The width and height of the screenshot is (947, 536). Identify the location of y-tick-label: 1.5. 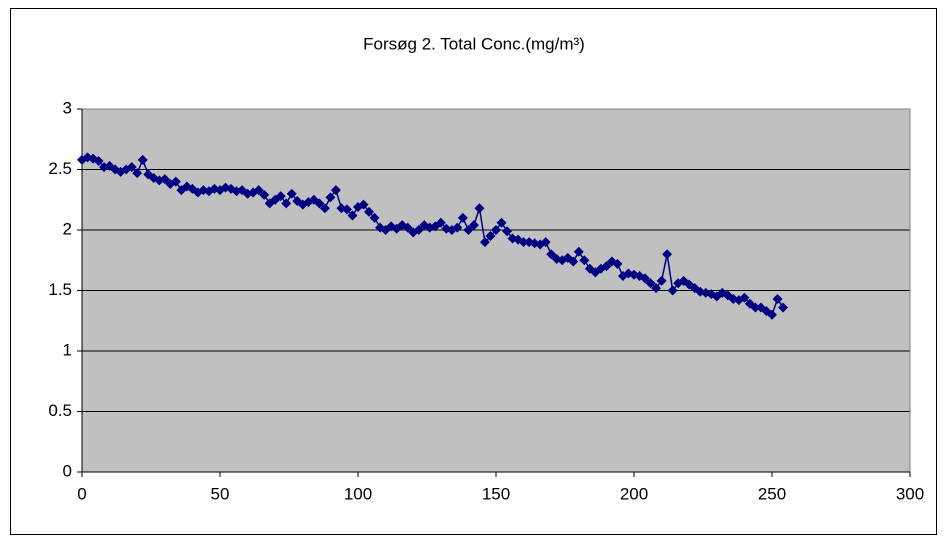
(60, 289).